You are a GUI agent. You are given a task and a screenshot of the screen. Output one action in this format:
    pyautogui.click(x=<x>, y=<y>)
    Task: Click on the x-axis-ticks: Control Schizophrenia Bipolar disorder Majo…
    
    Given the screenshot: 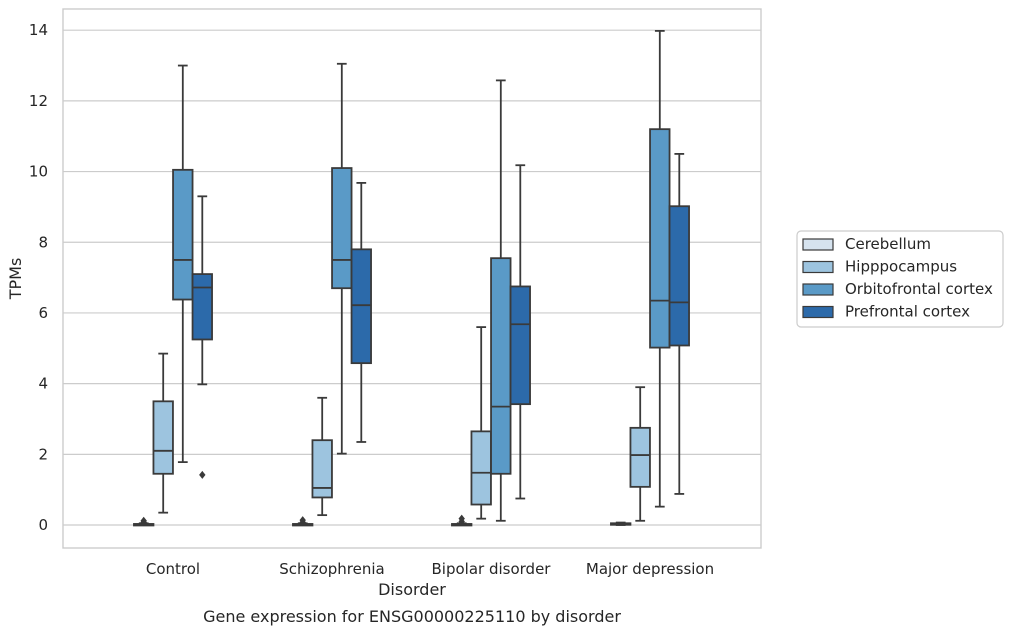 What is the action you would take?
    pyautogui.click(x=430, y=569)
    